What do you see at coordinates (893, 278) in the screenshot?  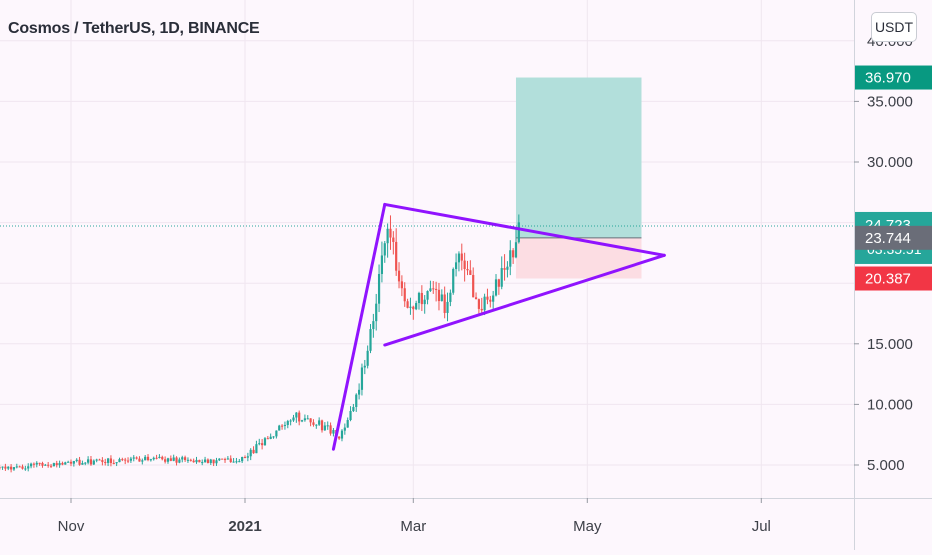 I see `price-label-stop` at bounding box center [893, 278].